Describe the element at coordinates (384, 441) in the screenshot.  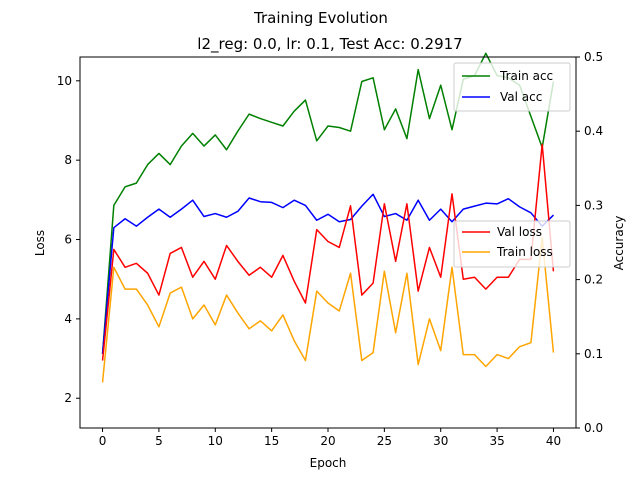
I see `x-tick-label: 25` at that location.